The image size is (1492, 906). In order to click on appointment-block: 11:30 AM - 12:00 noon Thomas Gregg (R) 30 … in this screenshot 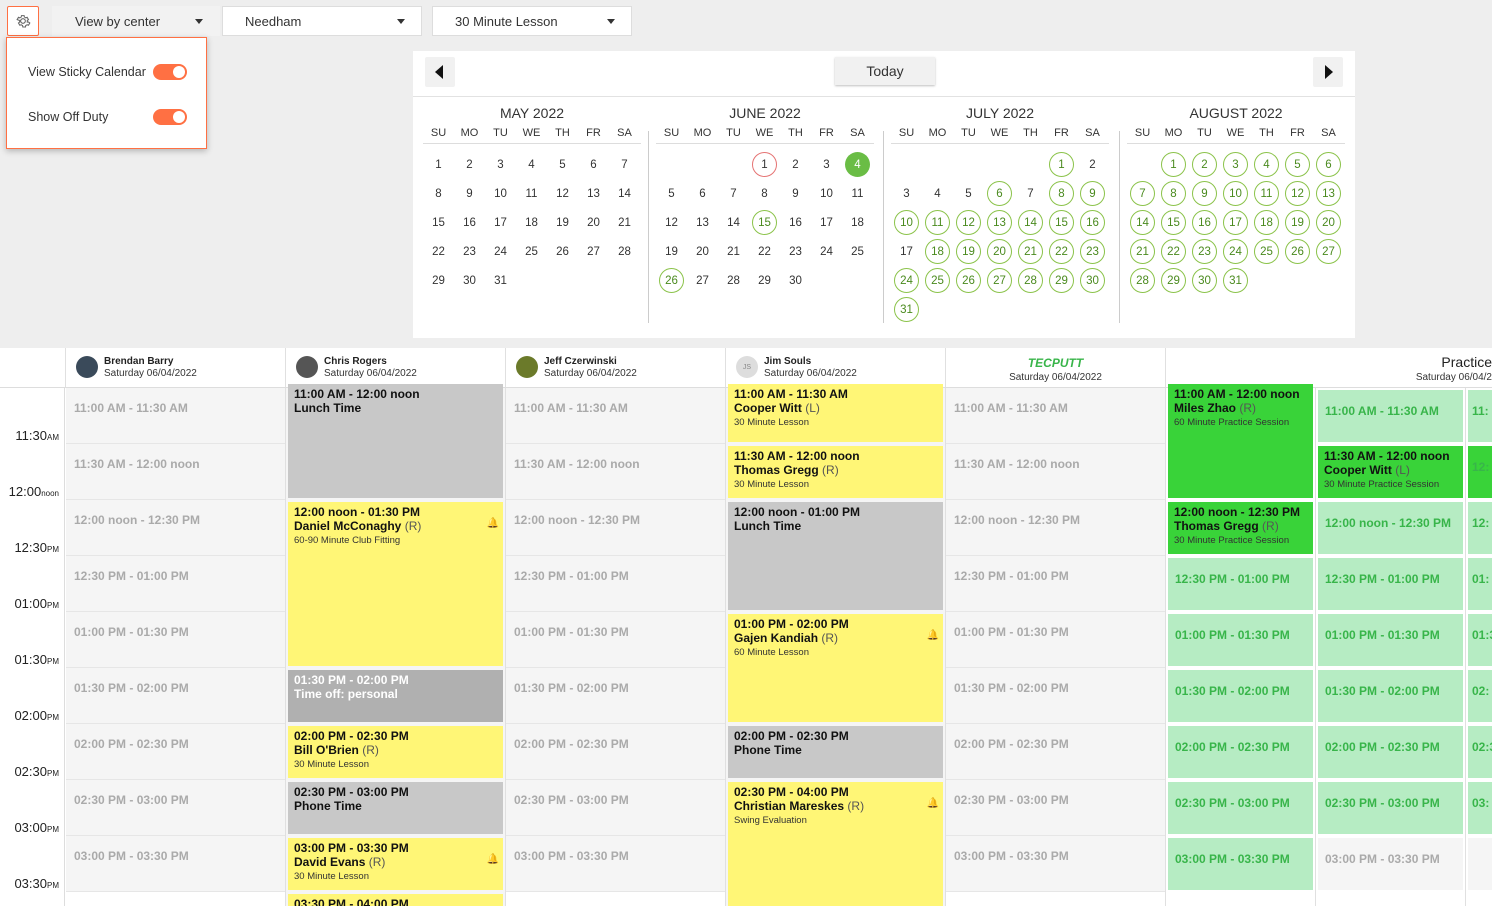, I will do `click(835, 472)`.